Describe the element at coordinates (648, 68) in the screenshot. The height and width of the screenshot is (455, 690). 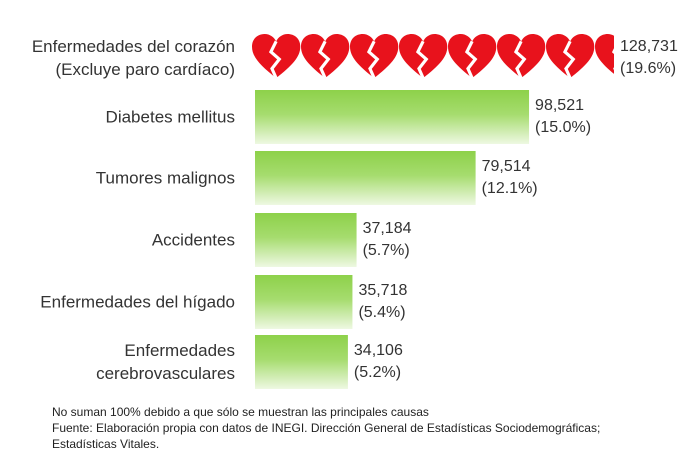
I see `value-percentage: (19.6%)` at that location.